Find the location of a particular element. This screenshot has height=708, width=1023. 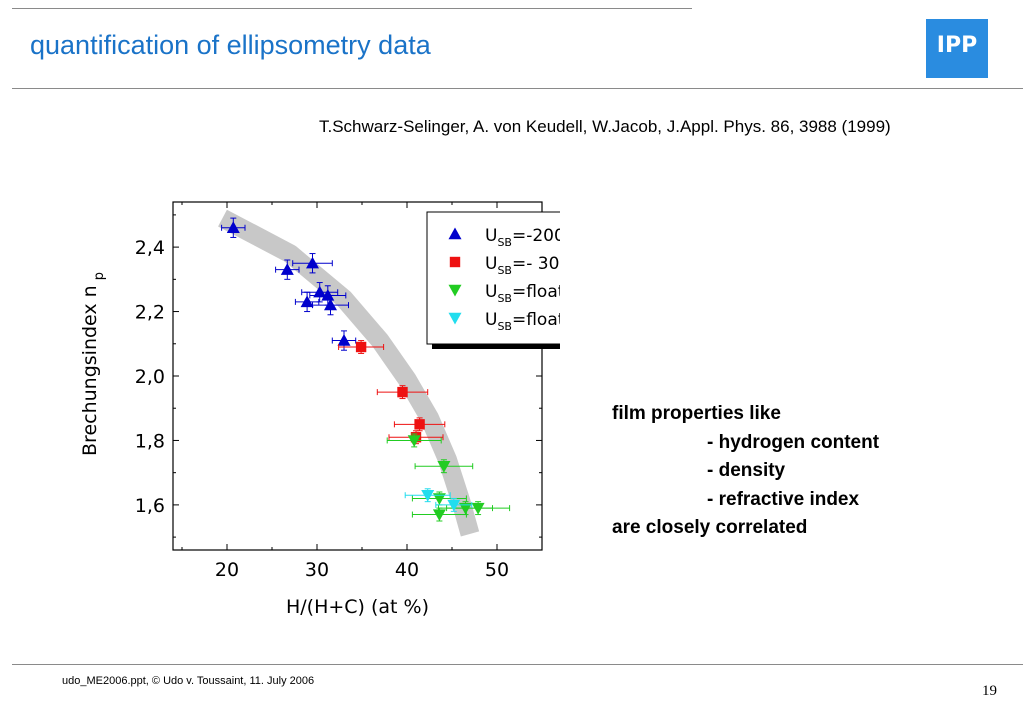

legend-entry: USB=floating is located at coordinates (522, 293).